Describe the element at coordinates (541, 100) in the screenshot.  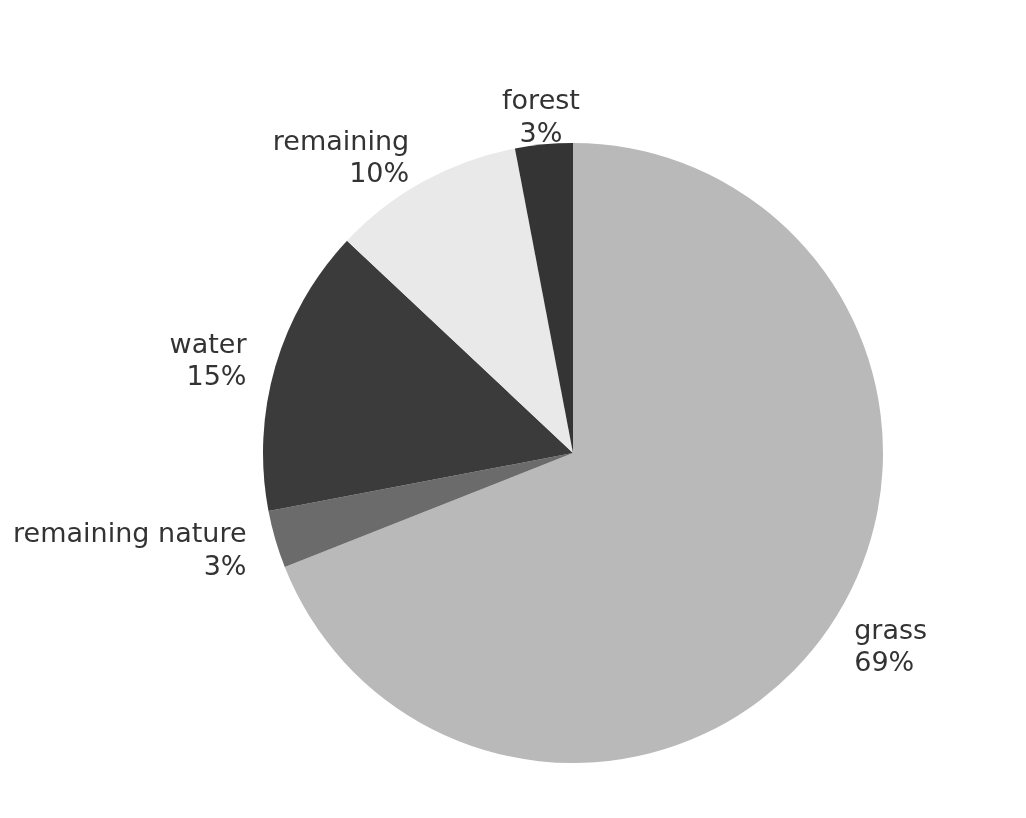
I see `slice-label: forest` at that location.